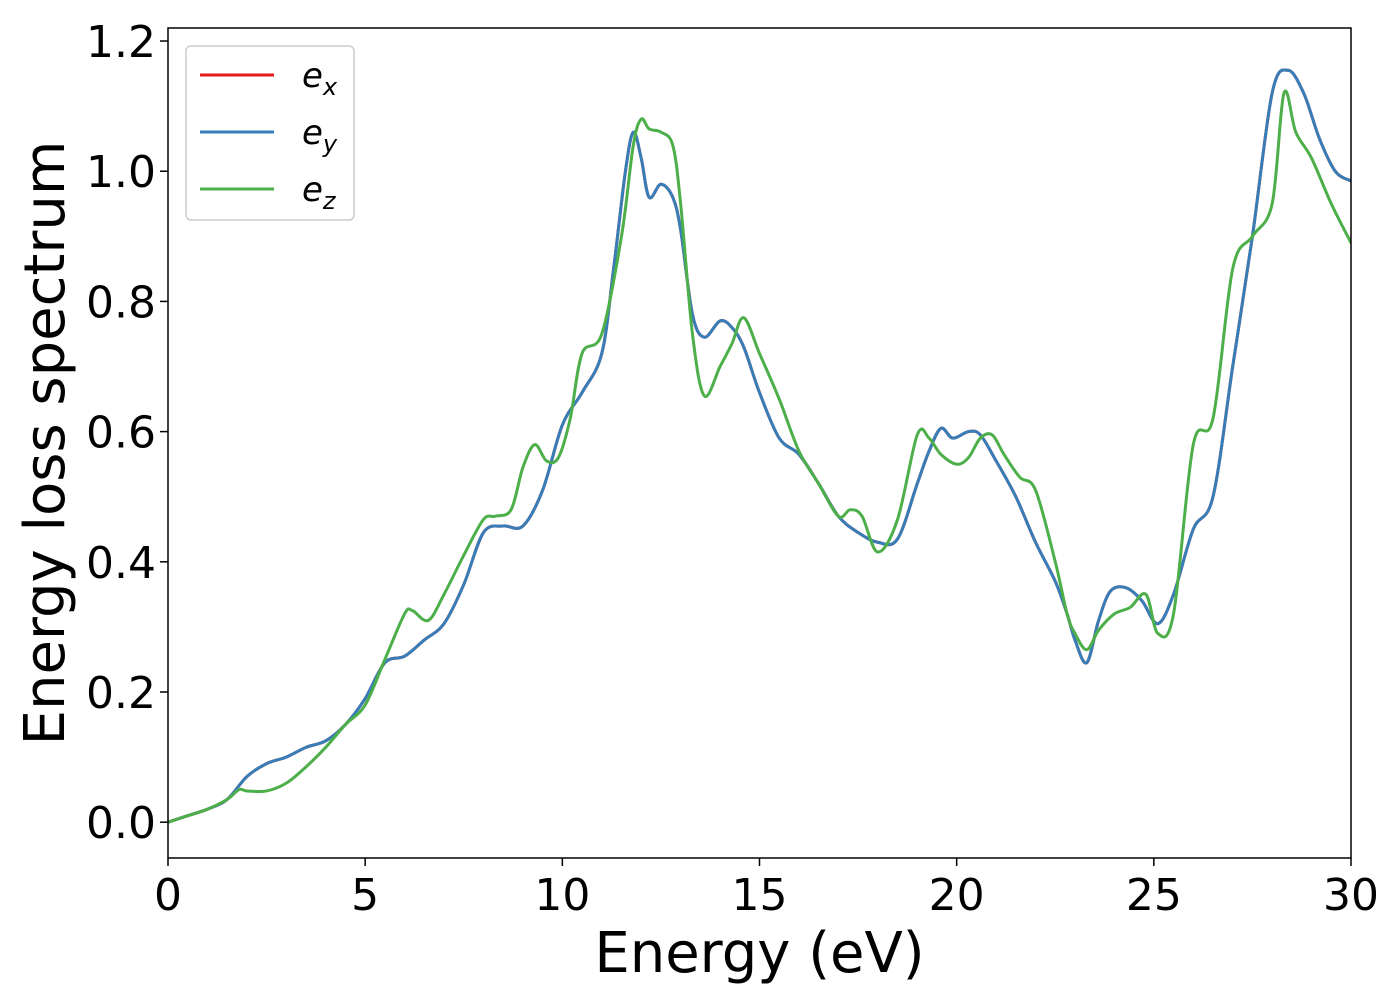 This screenshot has height=1005, width=1400. I want to click on legend-label: ey, so click(320, 135).